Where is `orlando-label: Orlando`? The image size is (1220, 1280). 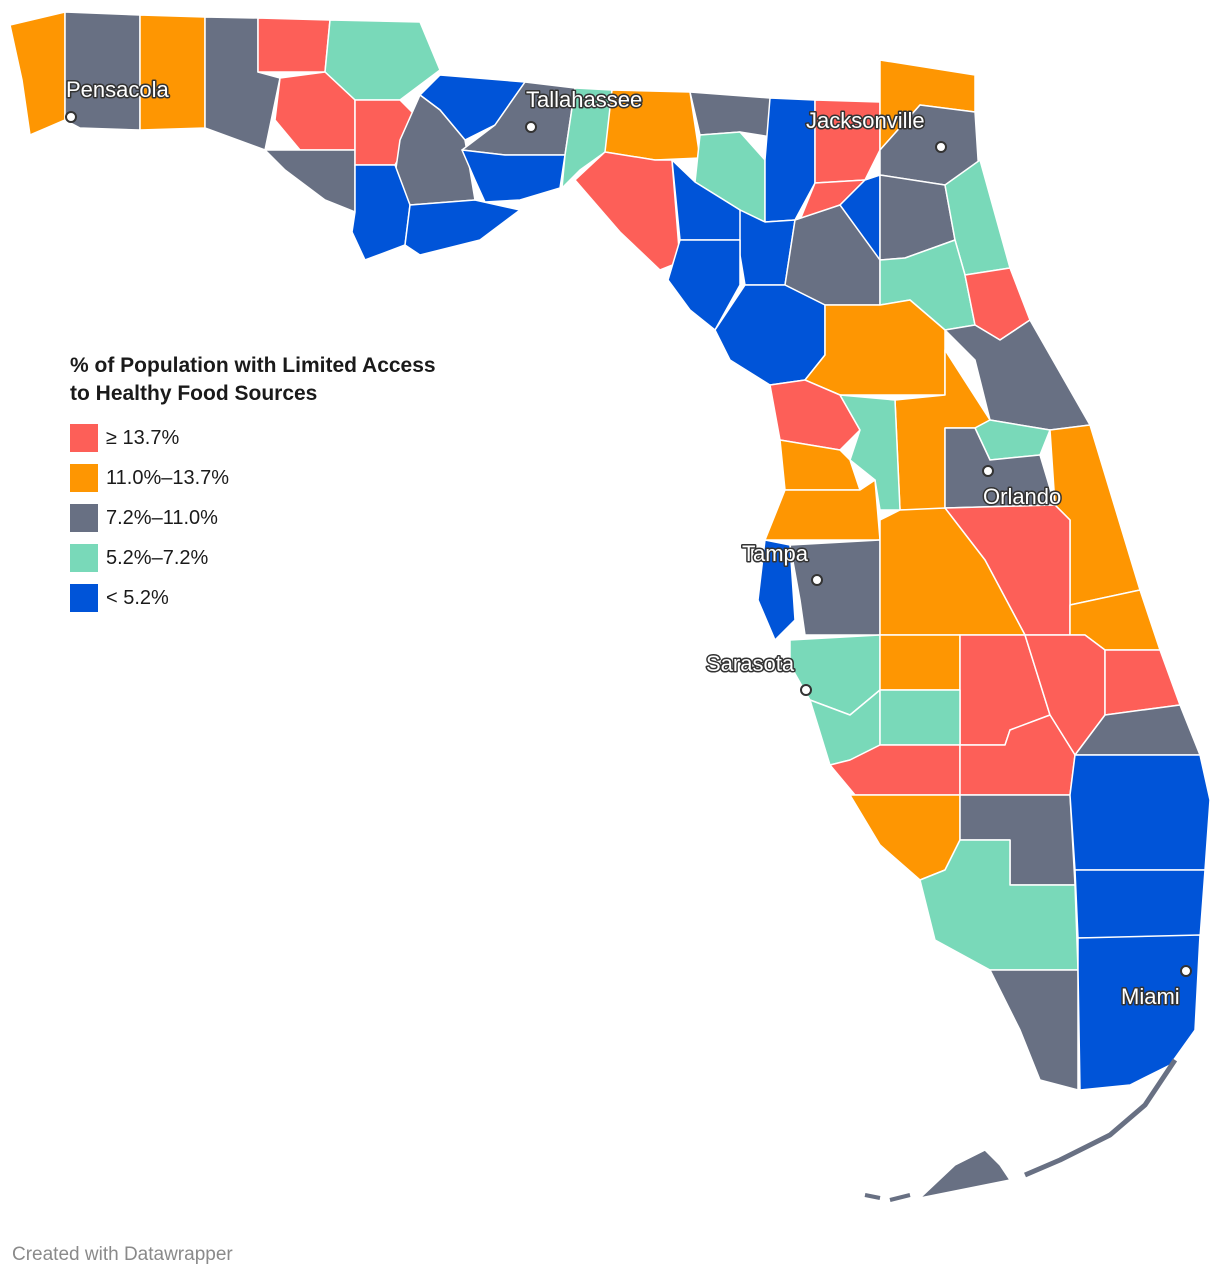
orlando-label: Orlando is located at coordinates (1022, 496).